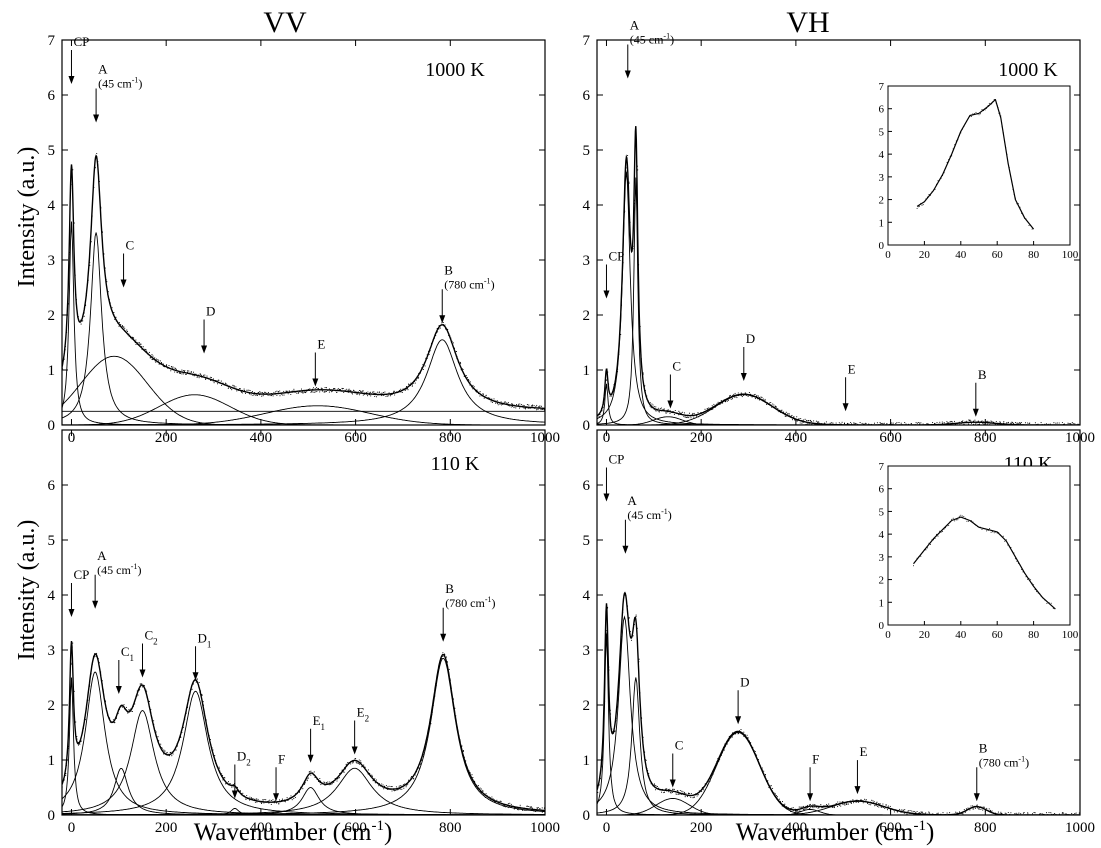 The image size is (1101, 848). Describe the element at coordinates (587, 761) in the screenshot. I see `y-tick-label: 1` at that location.